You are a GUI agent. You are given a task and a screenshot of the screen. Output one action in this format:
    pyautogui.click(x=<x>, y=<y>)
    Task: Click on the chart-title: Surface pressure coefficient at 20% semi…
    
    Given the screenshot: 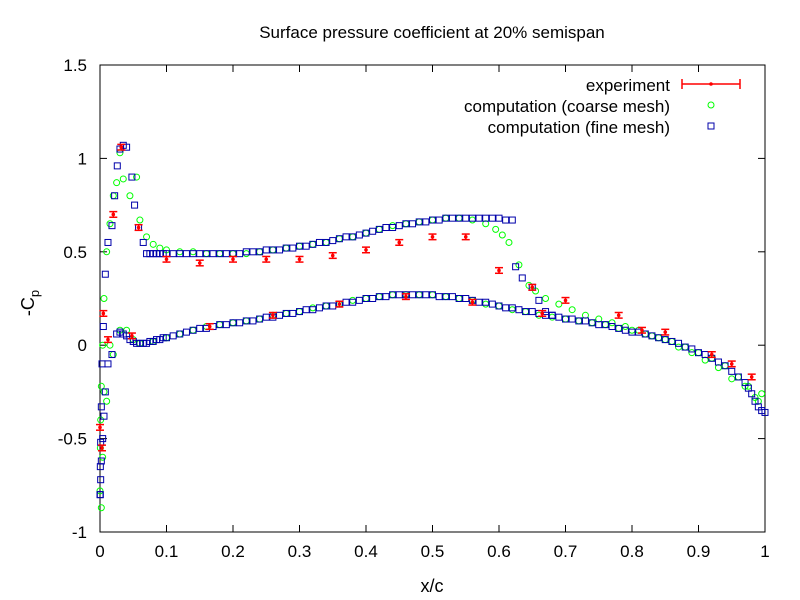 What is the action you would take?
    pyautogui.click(x=432, y=32)
    